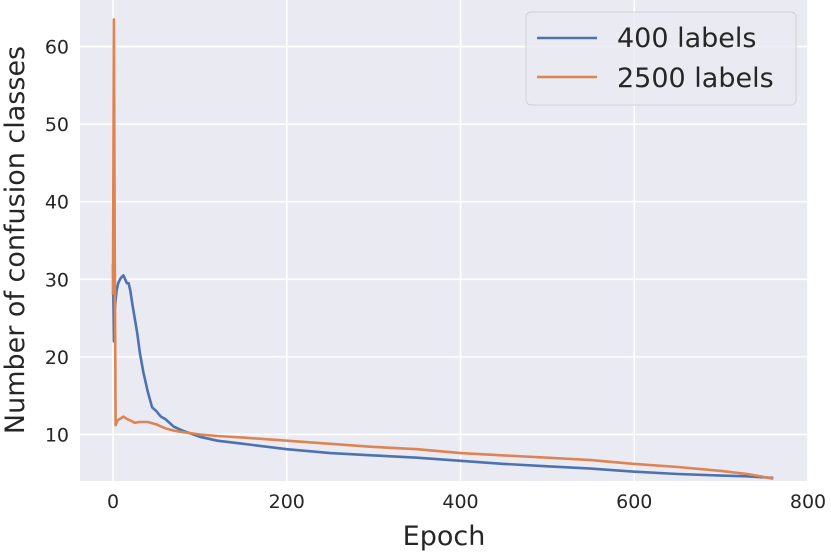 The width and height of the screenshot is (831, 552). Describe the element at coordinates (15, 240) in the screenshot. I see `y-axis-label: Number of confusion classes` at that location.